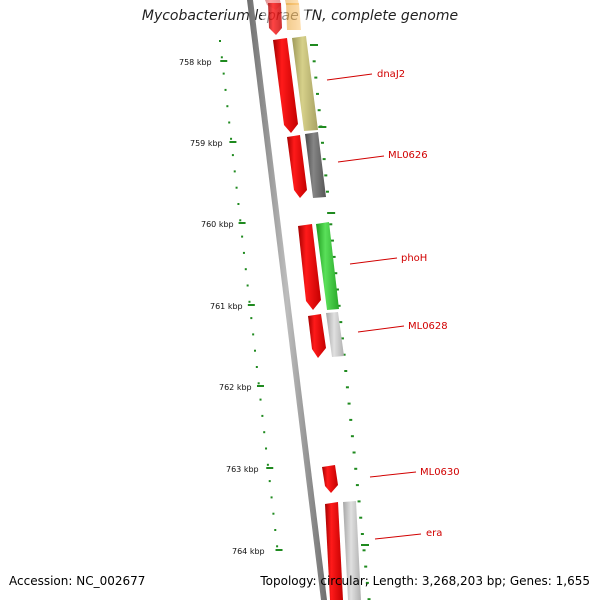 This screenshot has width=600, height=600. I want to click on gene-label-dnaJ2: dnaJ2, so click(391, 74).